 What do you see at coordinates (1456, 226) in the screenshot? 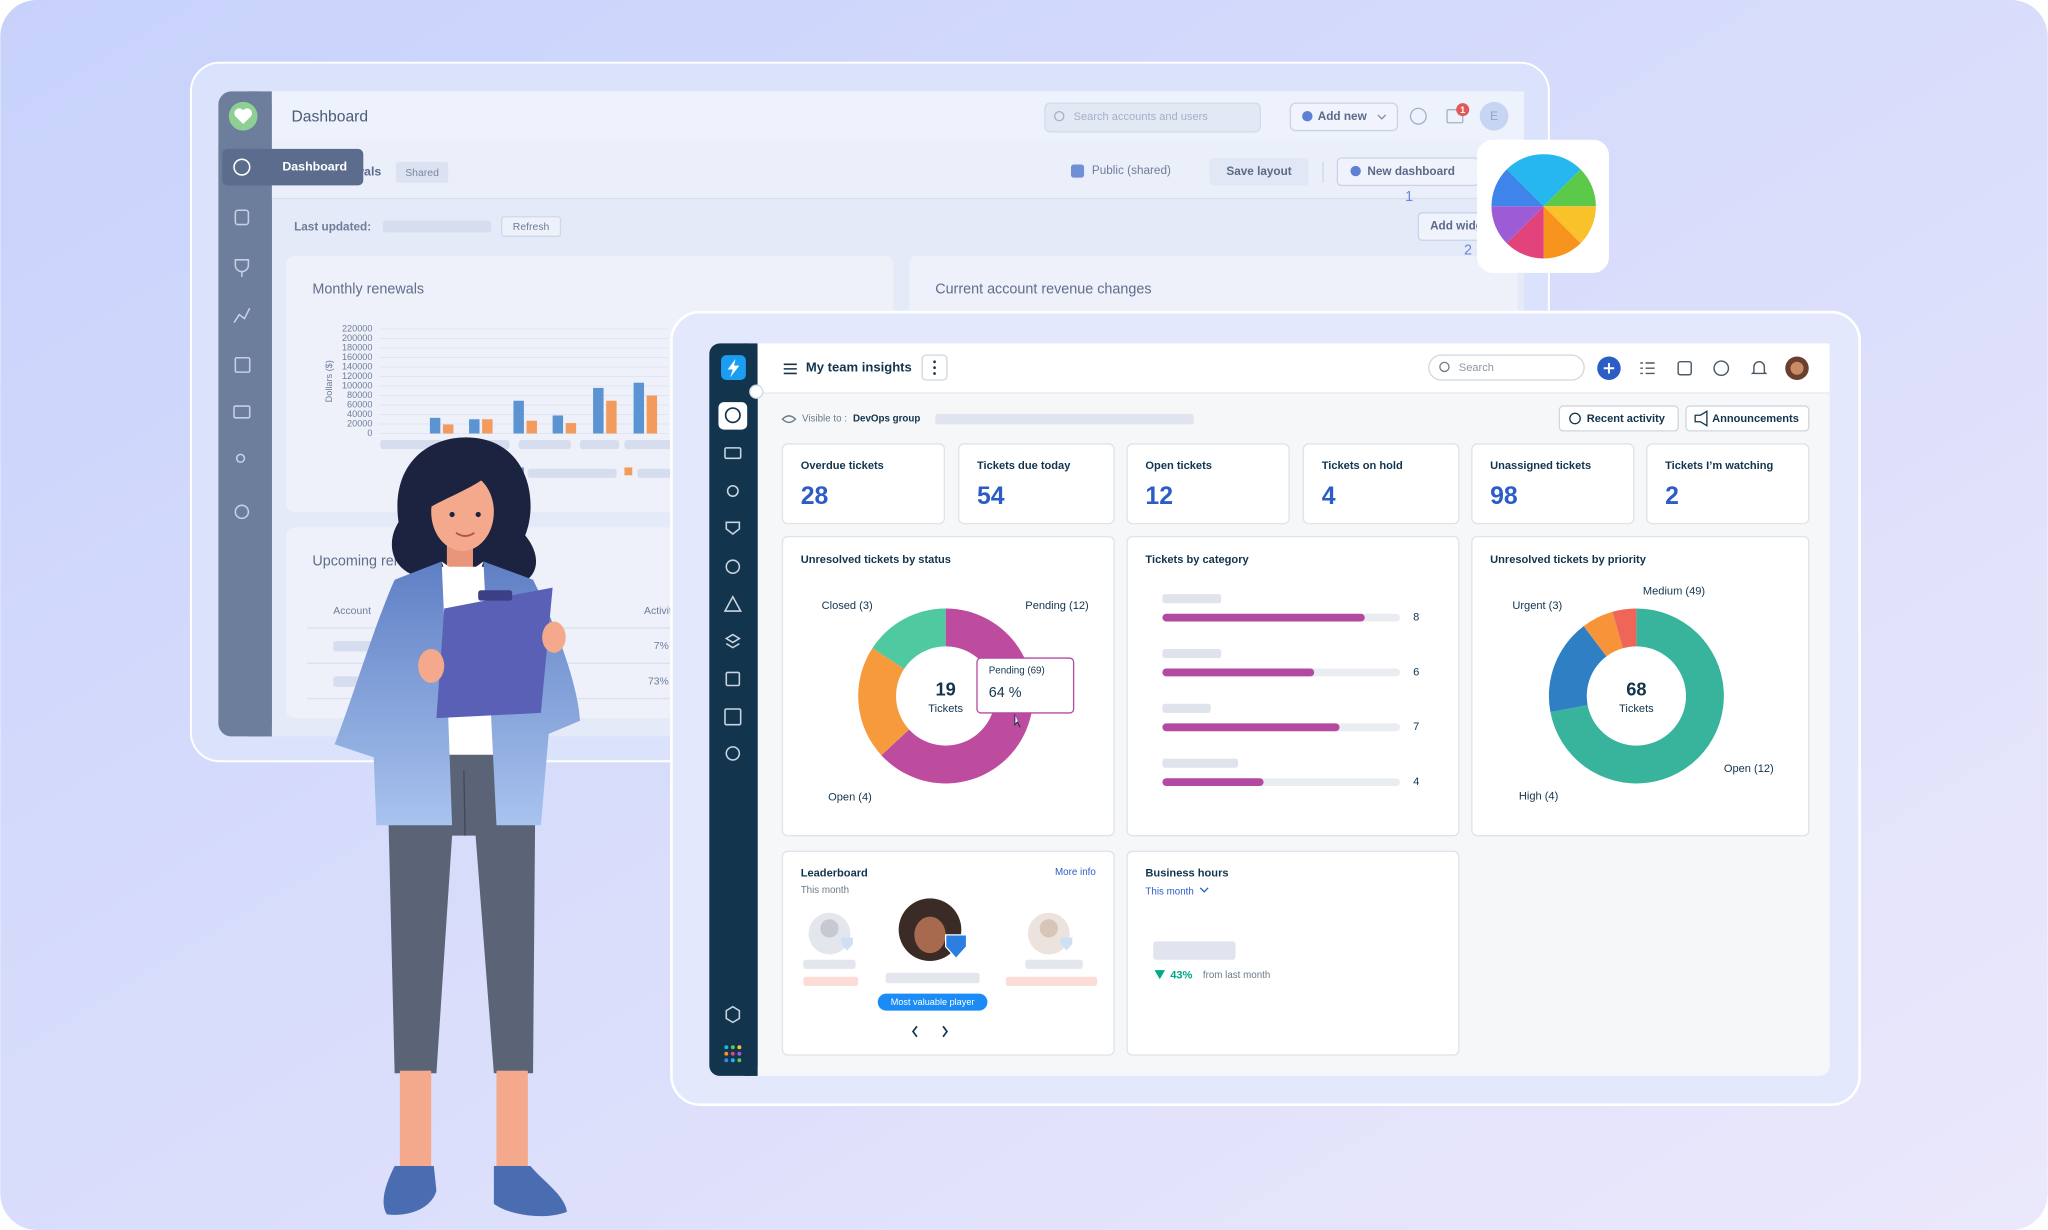
I see `add-widget-button` at bounding box center [1456, 226].